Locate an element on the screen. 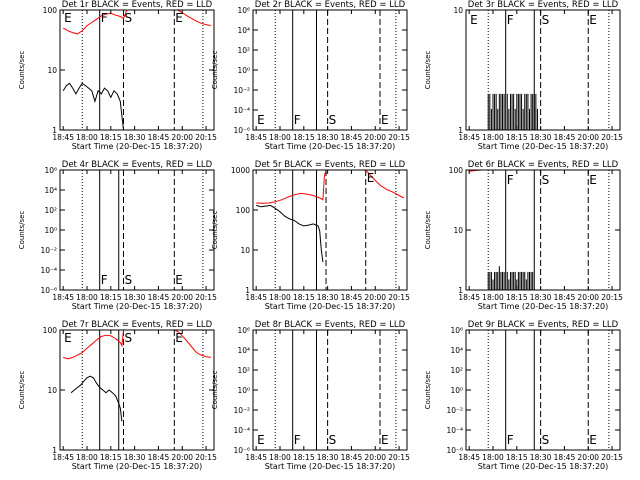 Image resolution: width=640 pixels, height=480 pixels. panel-title: Det 9r BLACK = Events, RED = LLD is located at coordinates (543, 325).